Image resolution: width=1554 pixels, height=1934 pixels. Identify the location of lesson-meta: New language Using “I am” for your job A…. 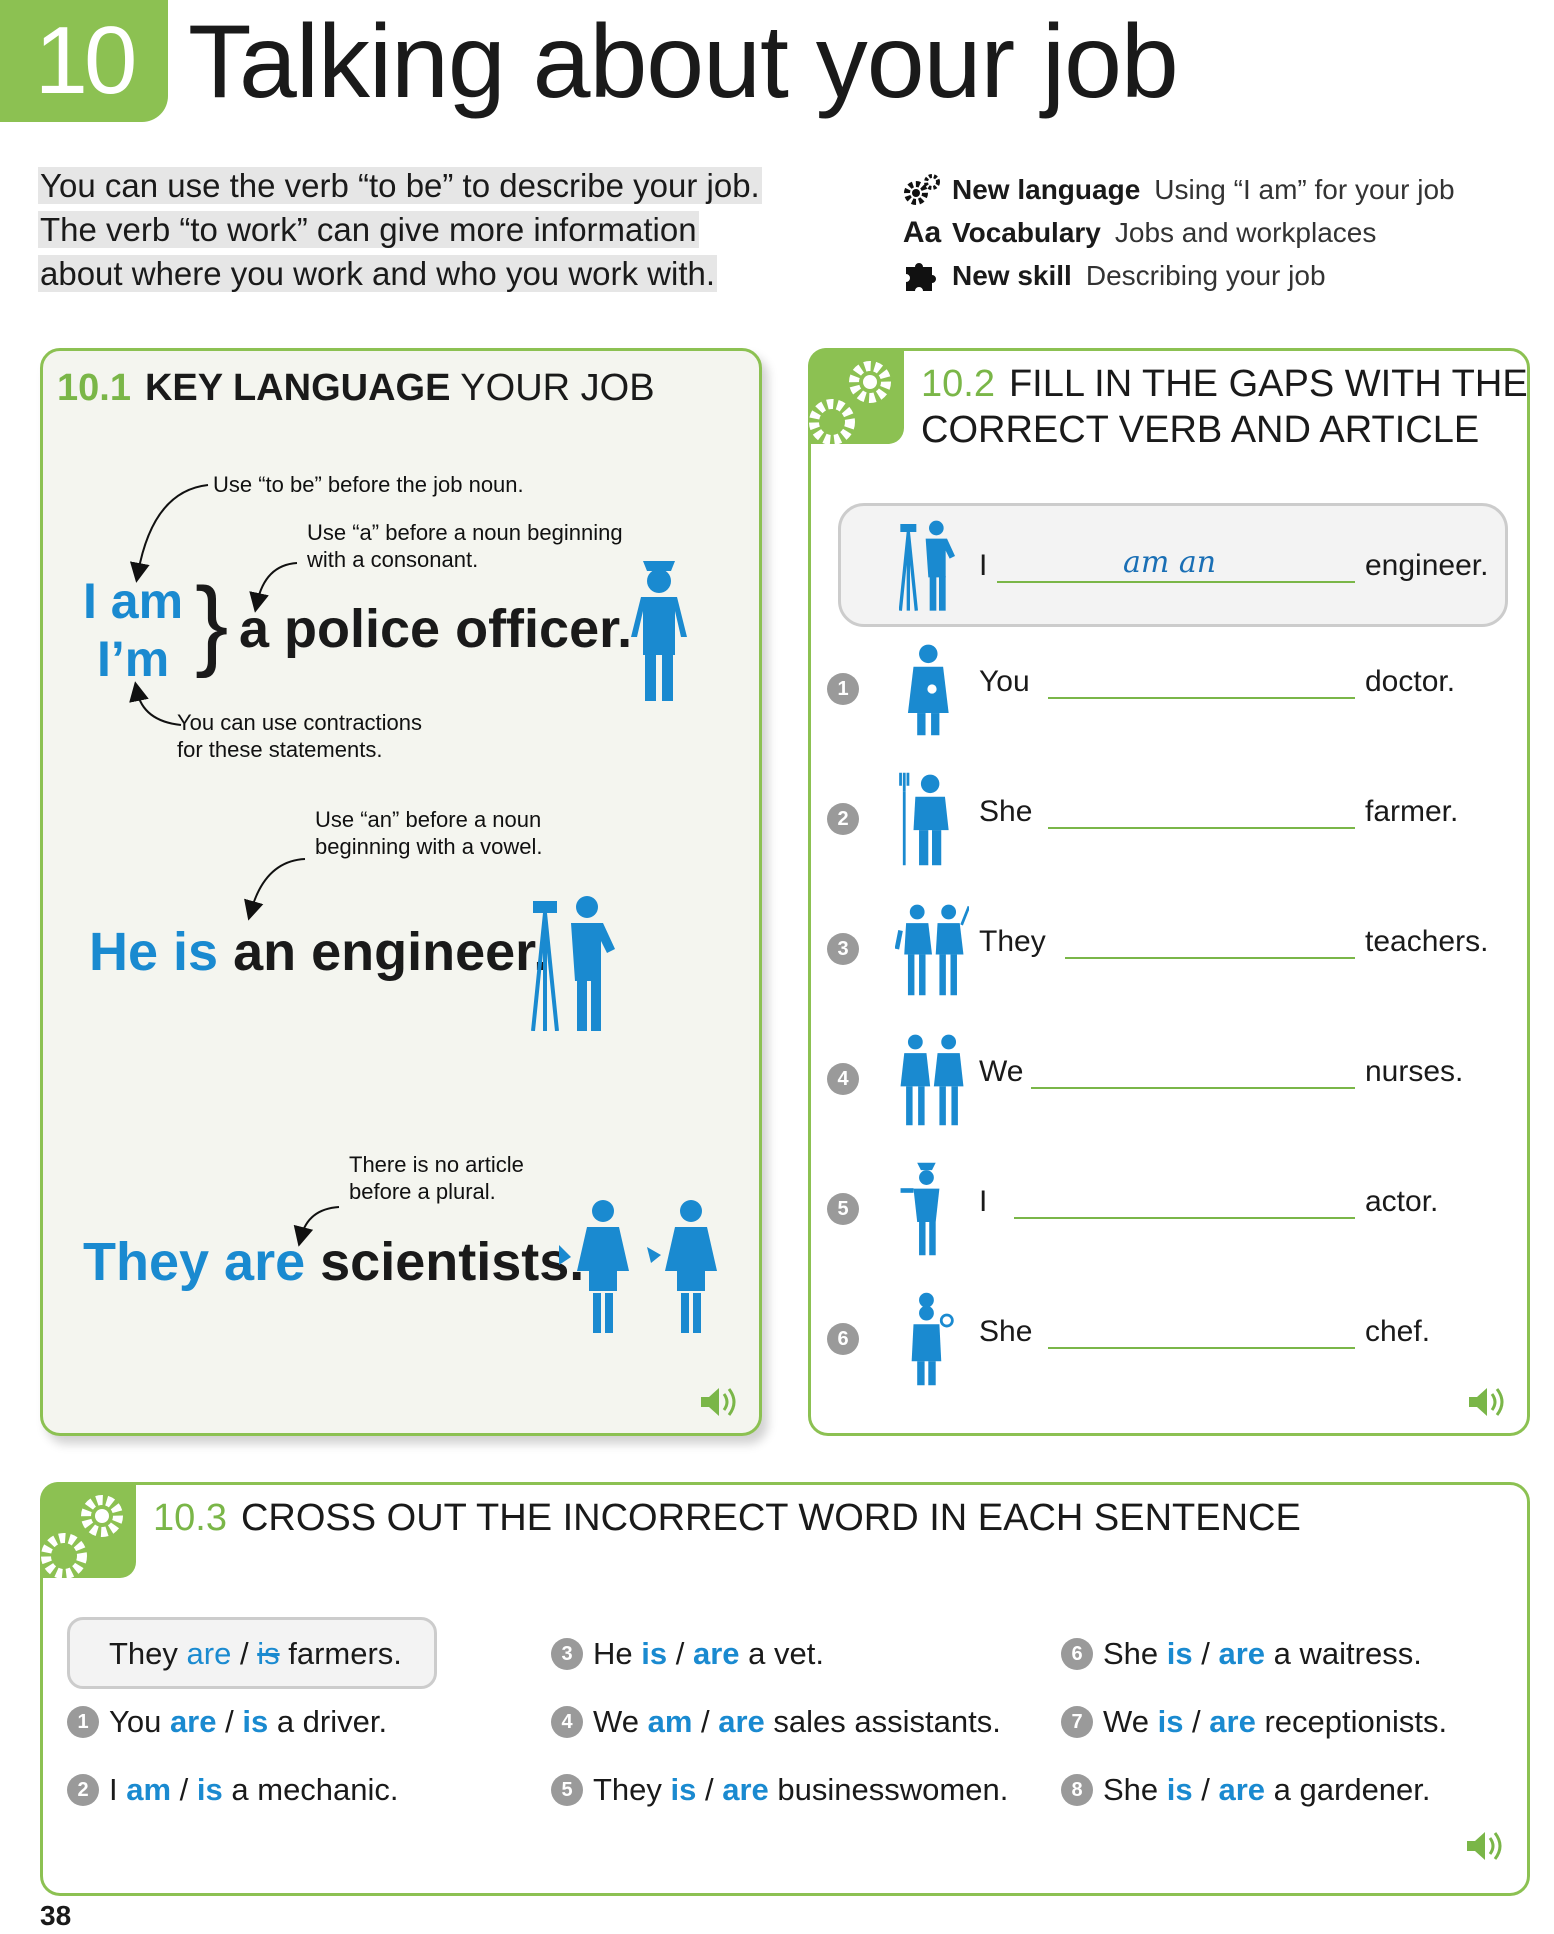
(1177, 232).